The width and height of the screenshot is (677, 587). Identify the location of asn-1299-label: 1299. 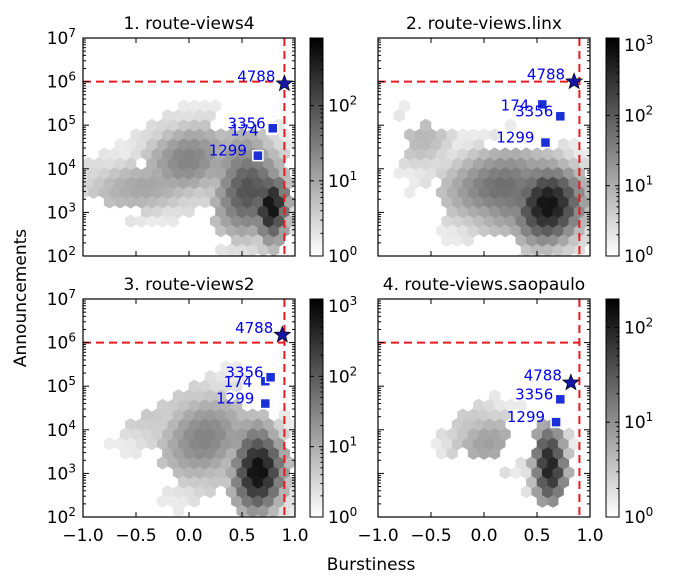
(515, 138).